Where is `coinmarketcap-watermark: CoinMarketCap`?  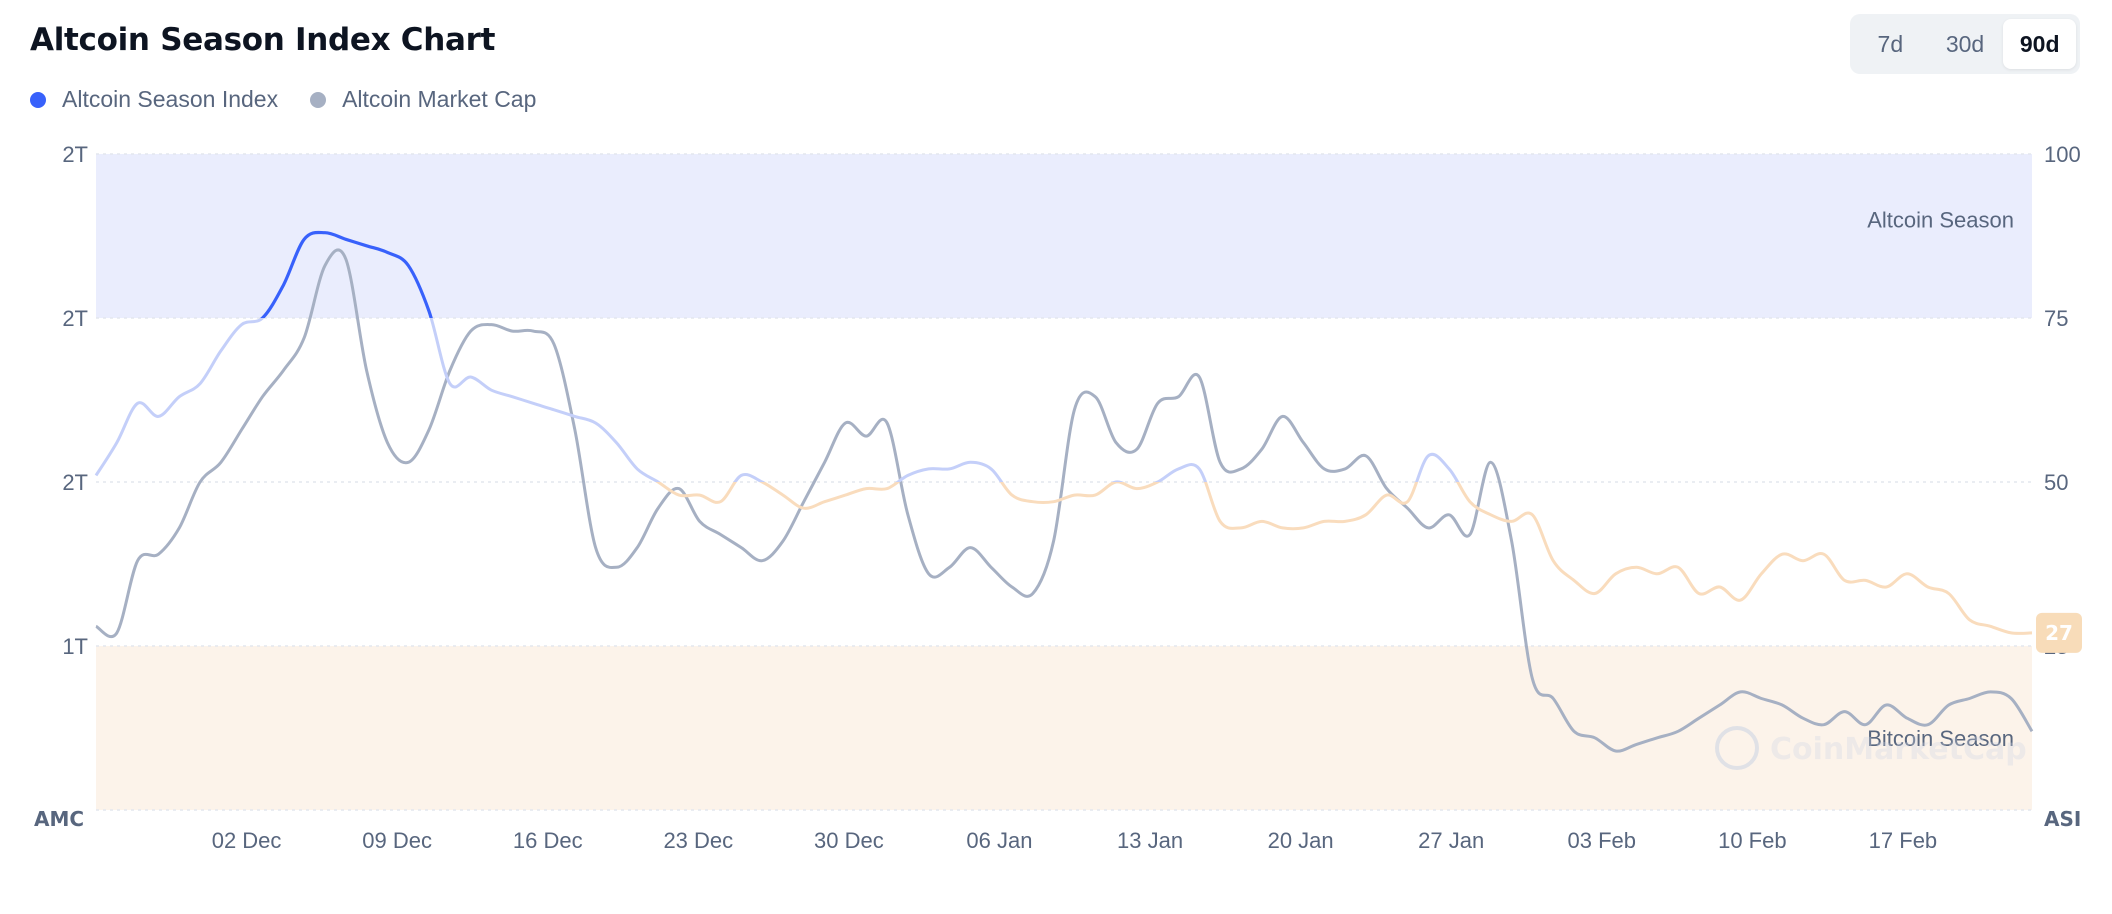
coinmarketcap-watermark: CoinMarketCap is located at coordinates (1871, 748).